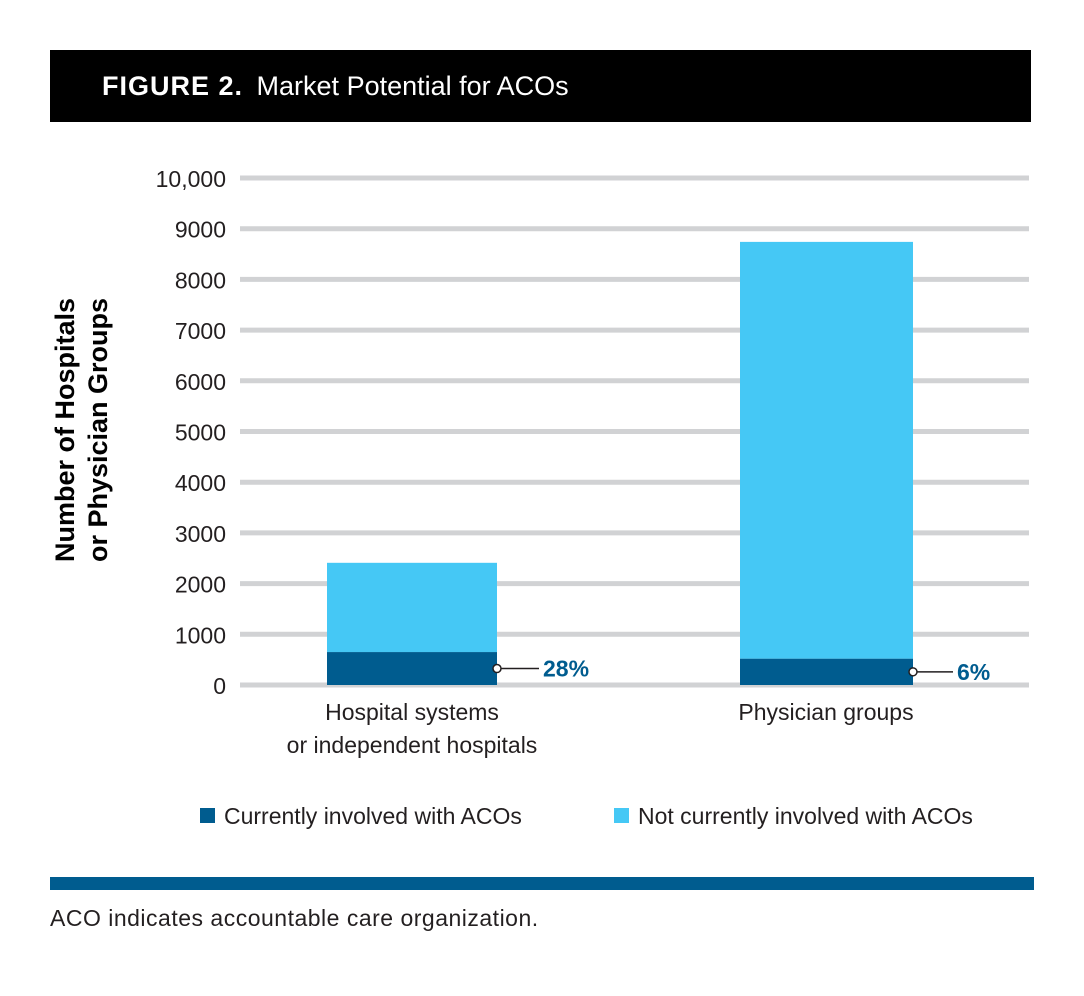 Image resolution: width=1084 pixels, height=996 pixels. Describe the element at coordinates (81, 430) in the screenshot. I see `y-axis-label: Number of Hospitals or Physician Groups` at that location.